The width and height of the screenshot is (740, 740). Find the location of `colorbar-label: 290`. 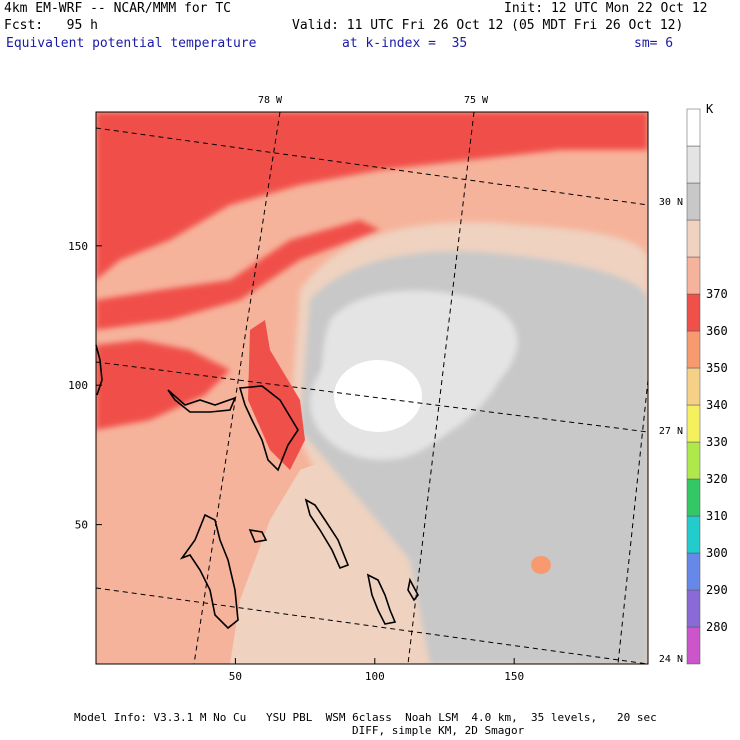

colorbar-label: 290 is located at coordinates (717, 590).